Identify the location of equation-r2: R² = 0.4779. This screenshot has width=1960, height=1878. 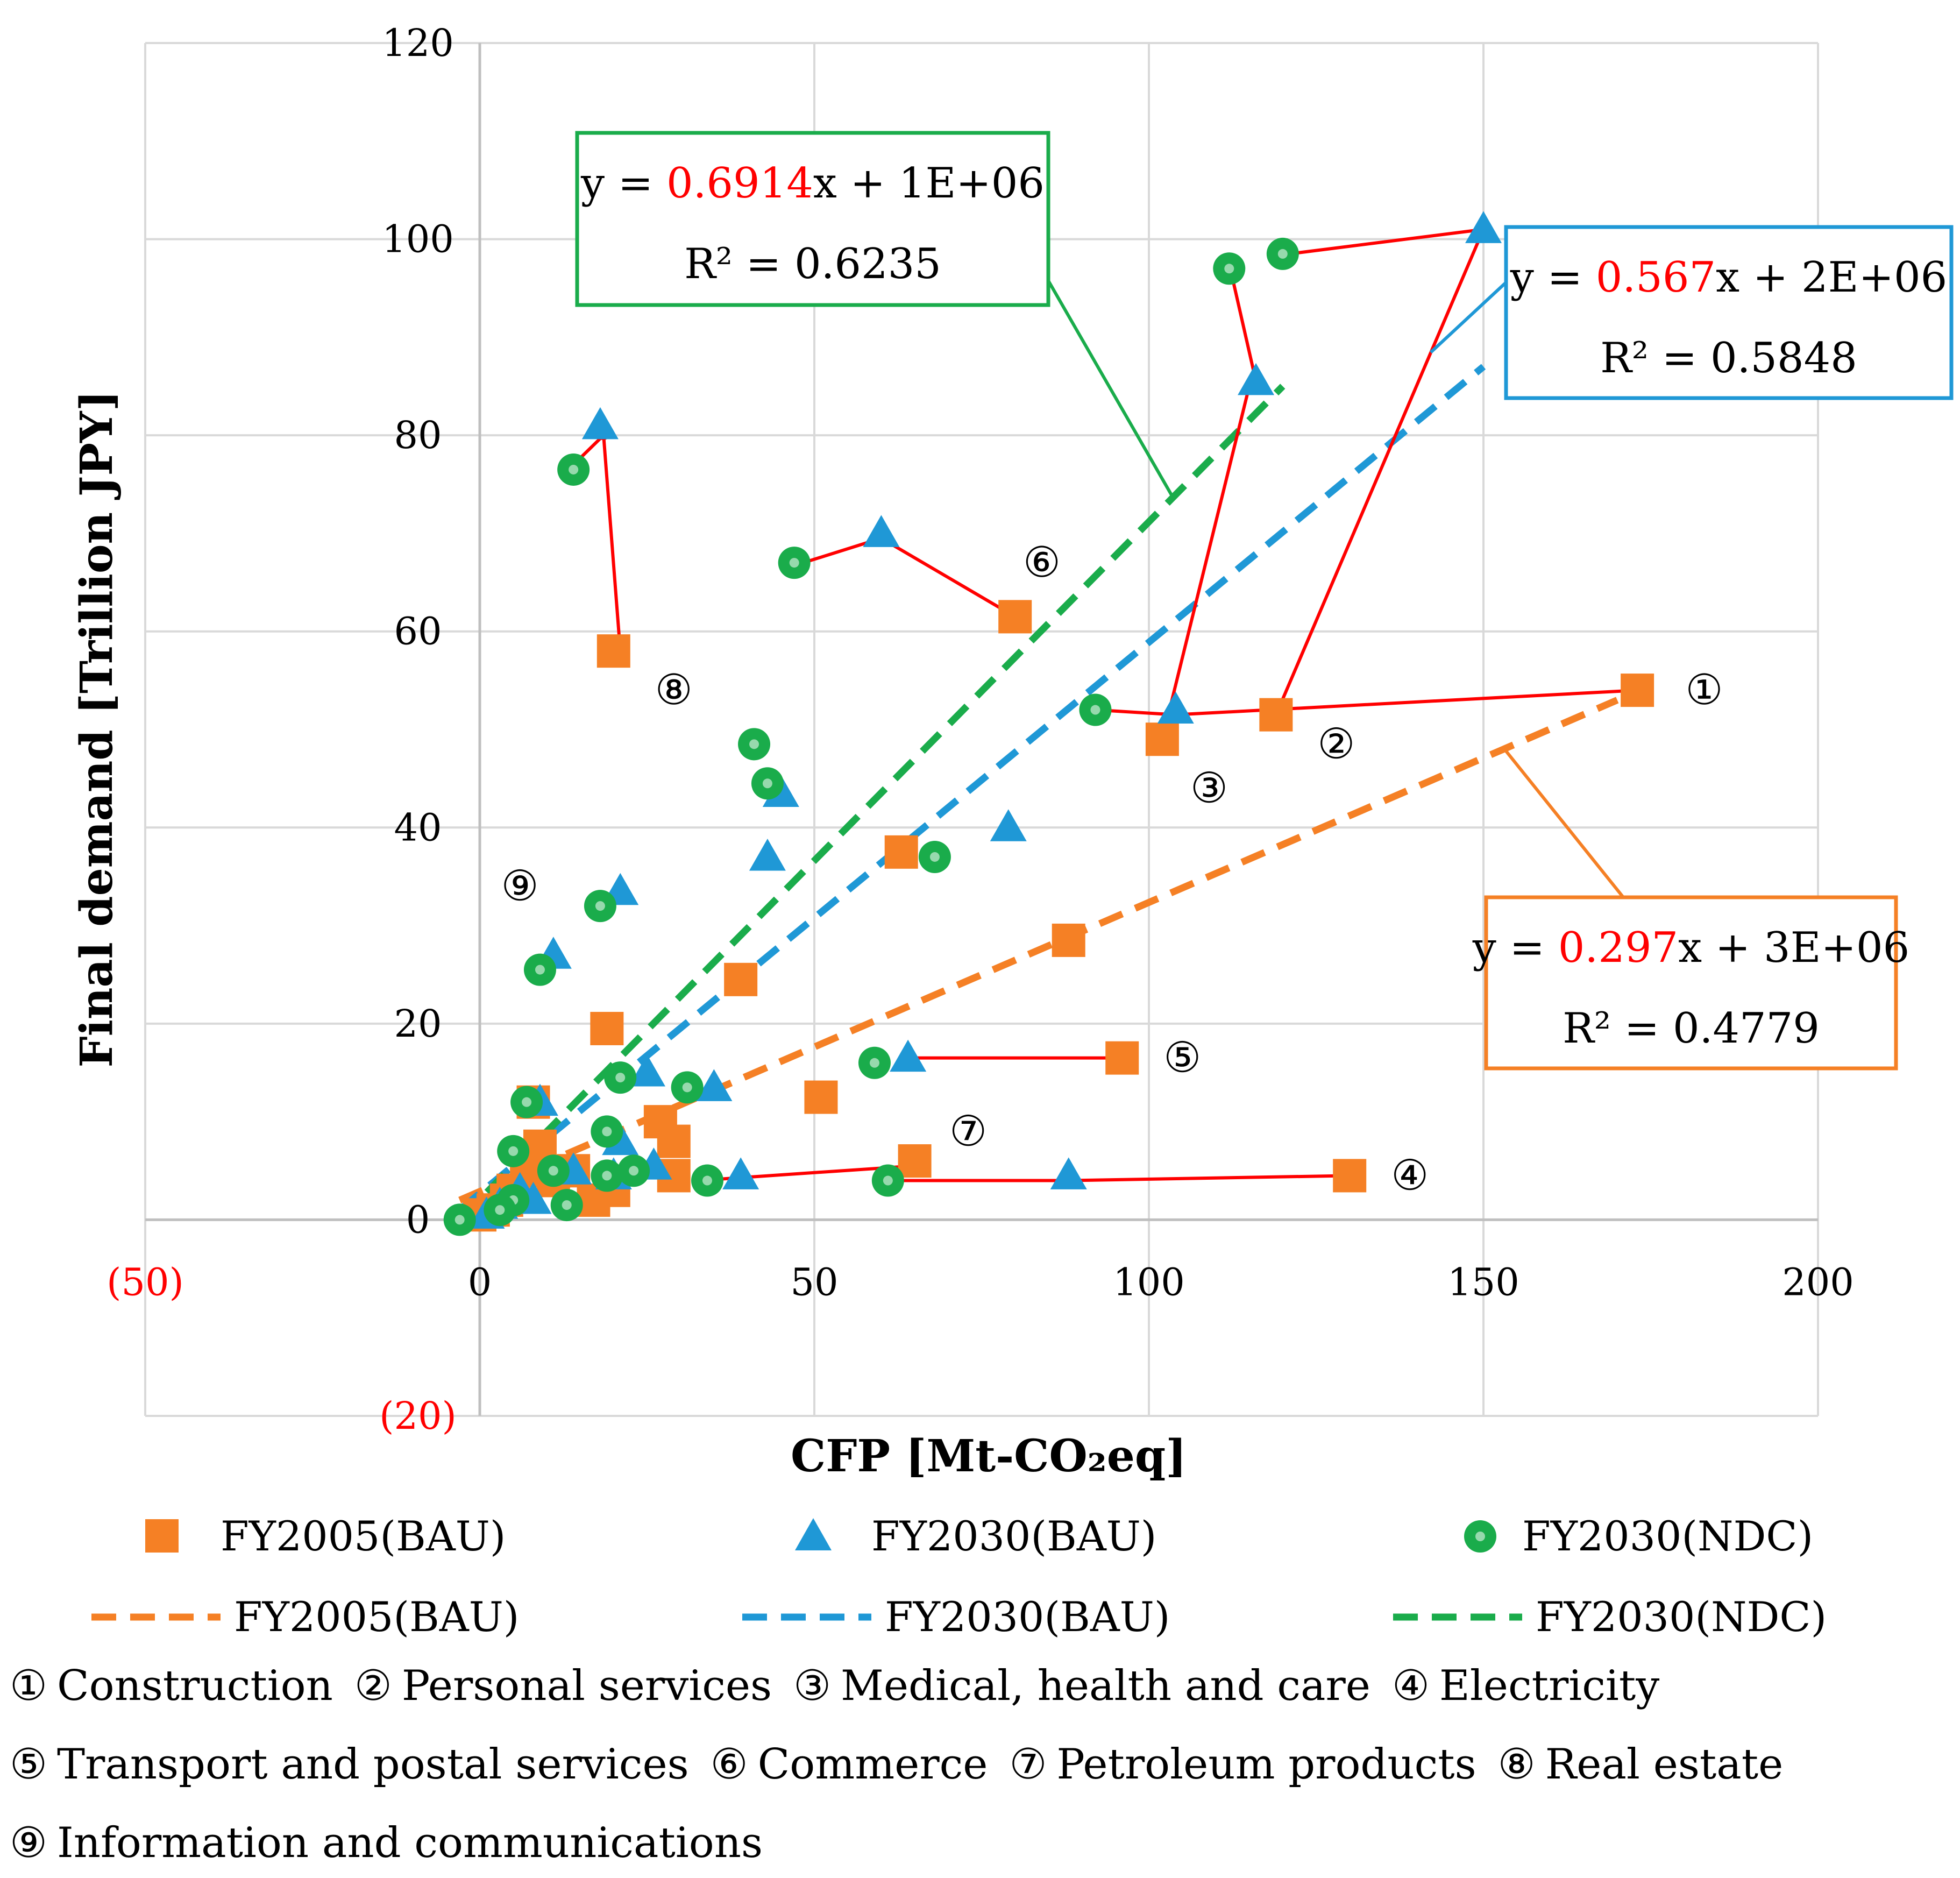
(1692, 1028).